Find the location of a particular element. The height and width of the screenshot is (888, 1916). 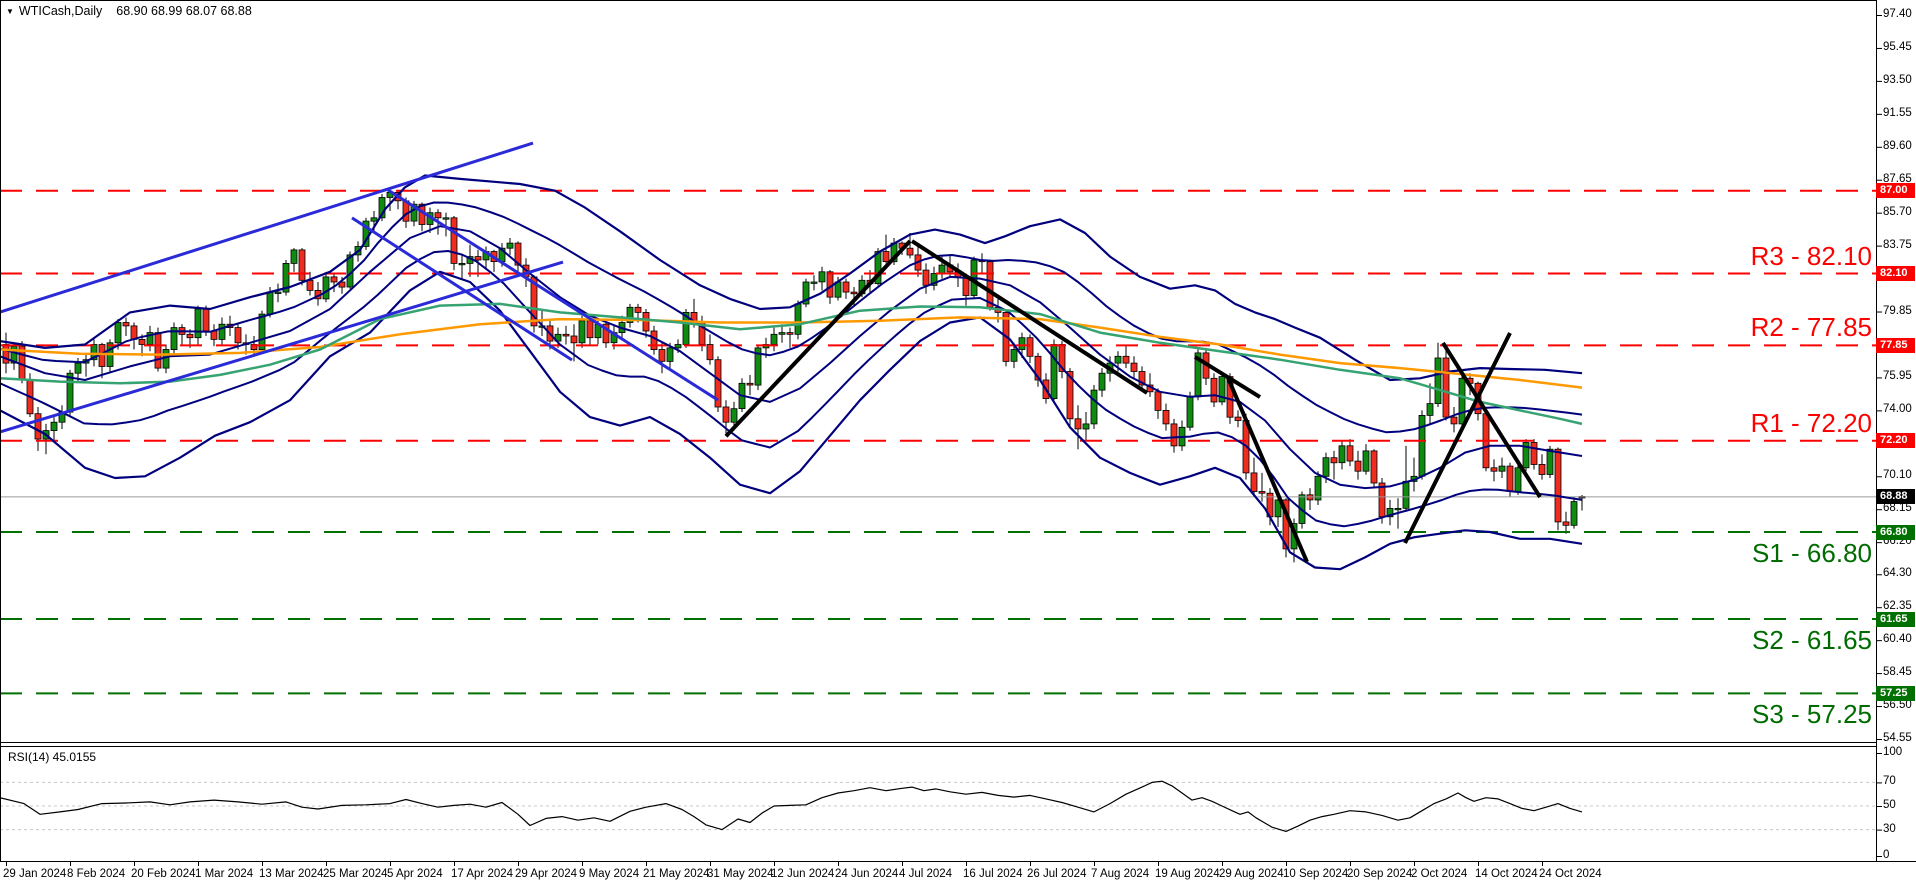

symbol-dropdown-icon: ▼ is located at coordinates (10, 11).